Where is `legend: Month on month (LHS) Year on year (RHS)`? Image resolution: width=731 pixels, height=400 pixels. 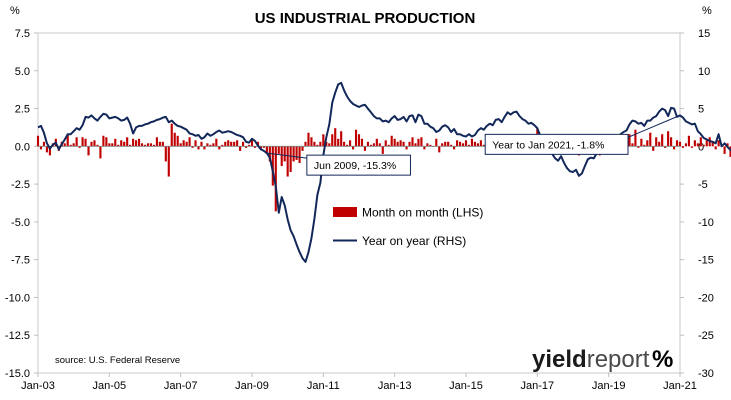 legend: Month on month (LHS) Year on year (RHS) is located at coordinates (408, 227).